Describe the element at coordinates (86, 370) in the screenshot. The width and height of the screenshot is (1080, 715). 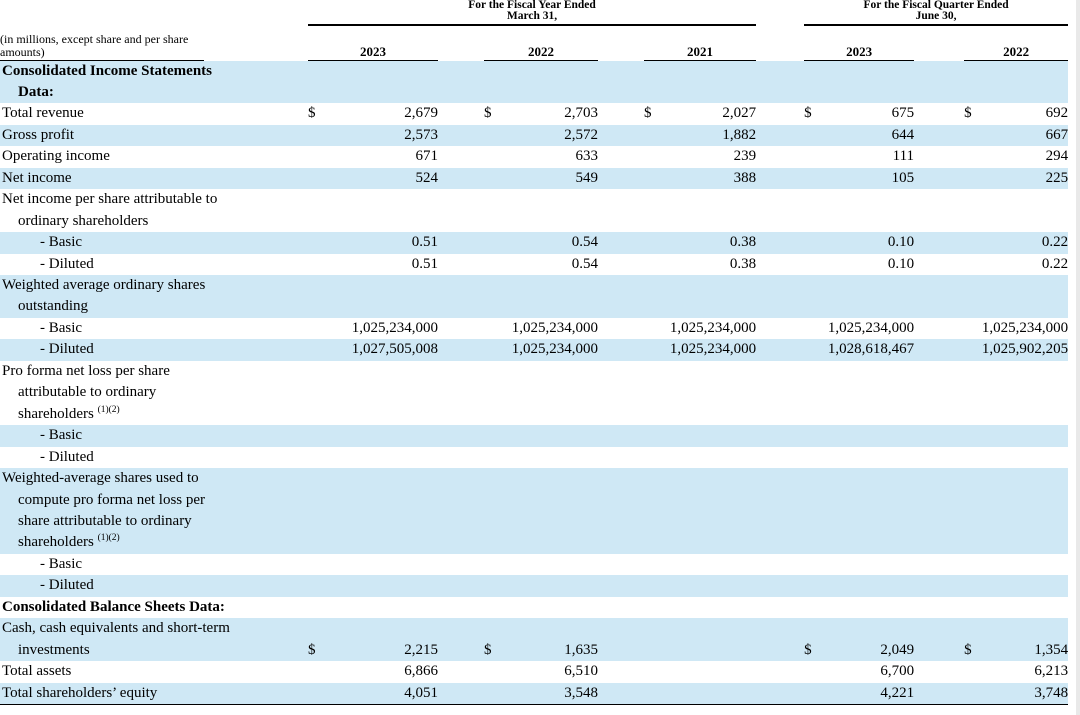
I see `label-line: Pro forma net loss per share` at that location.